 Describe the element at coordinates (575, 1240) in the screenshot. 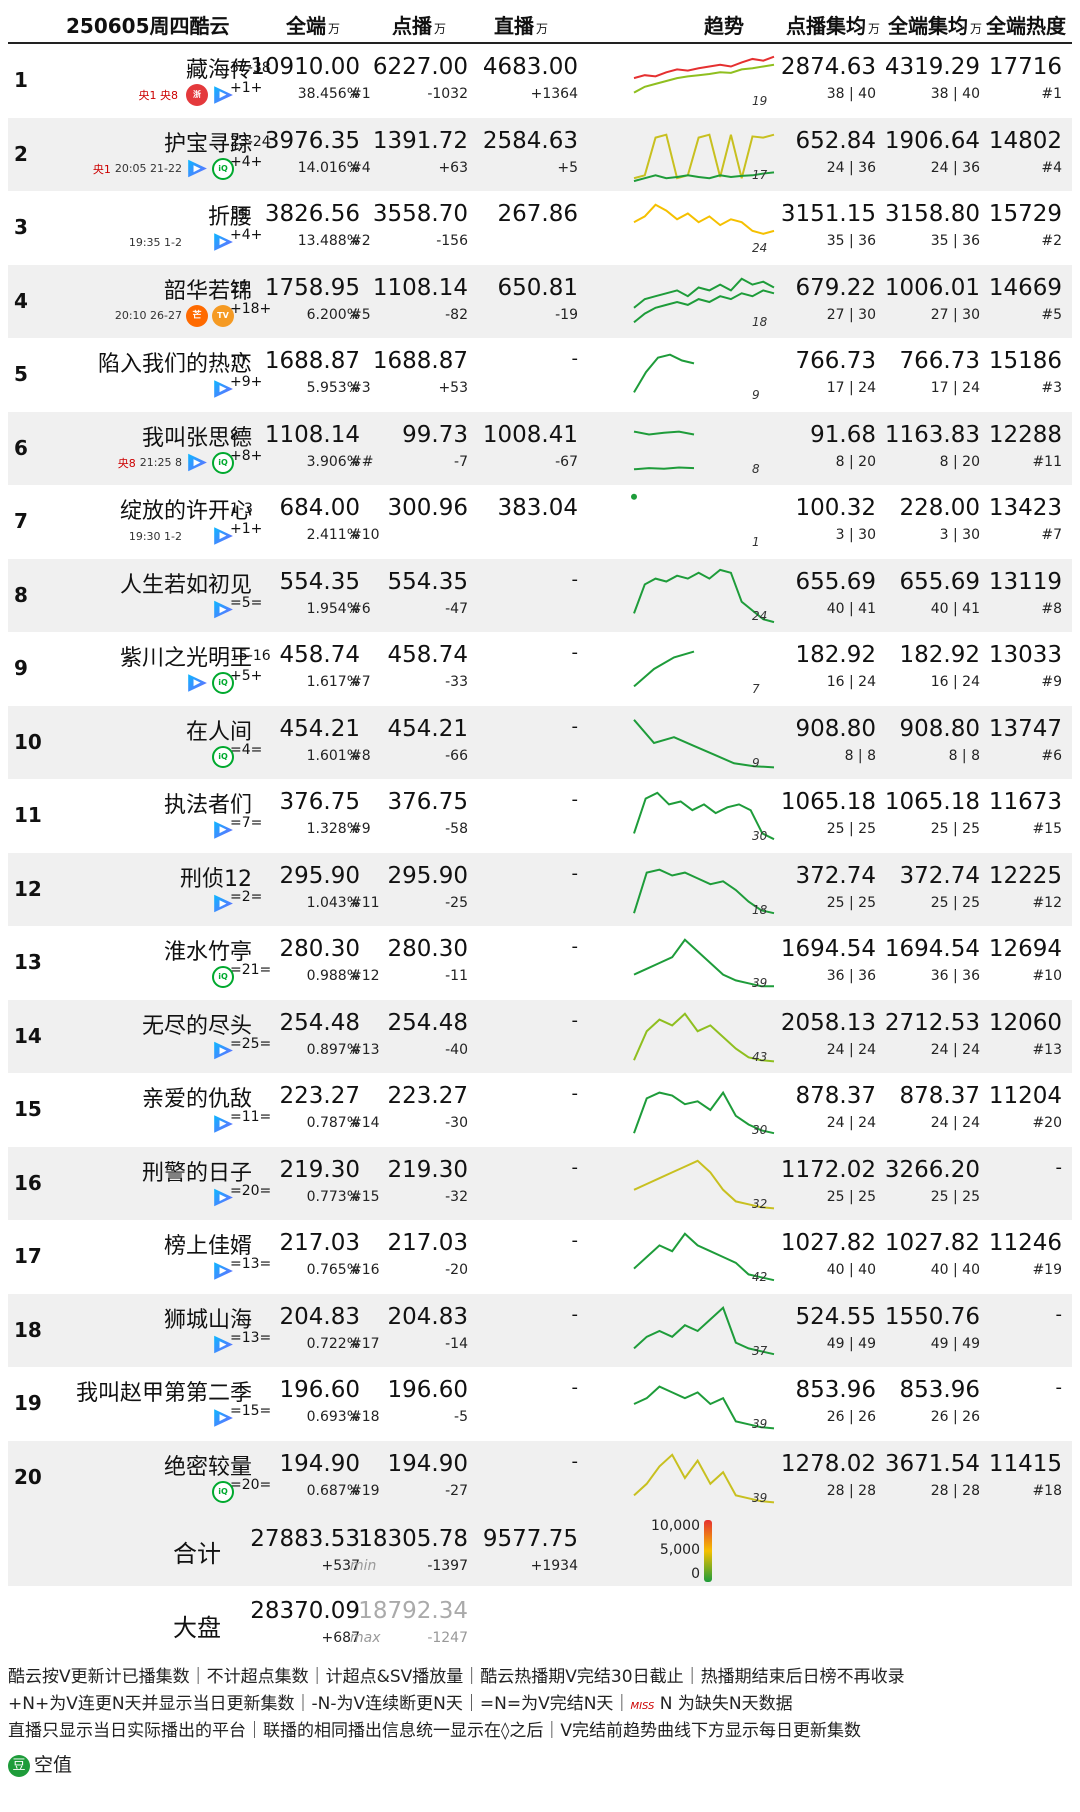

I see `live-value: -` at that location.